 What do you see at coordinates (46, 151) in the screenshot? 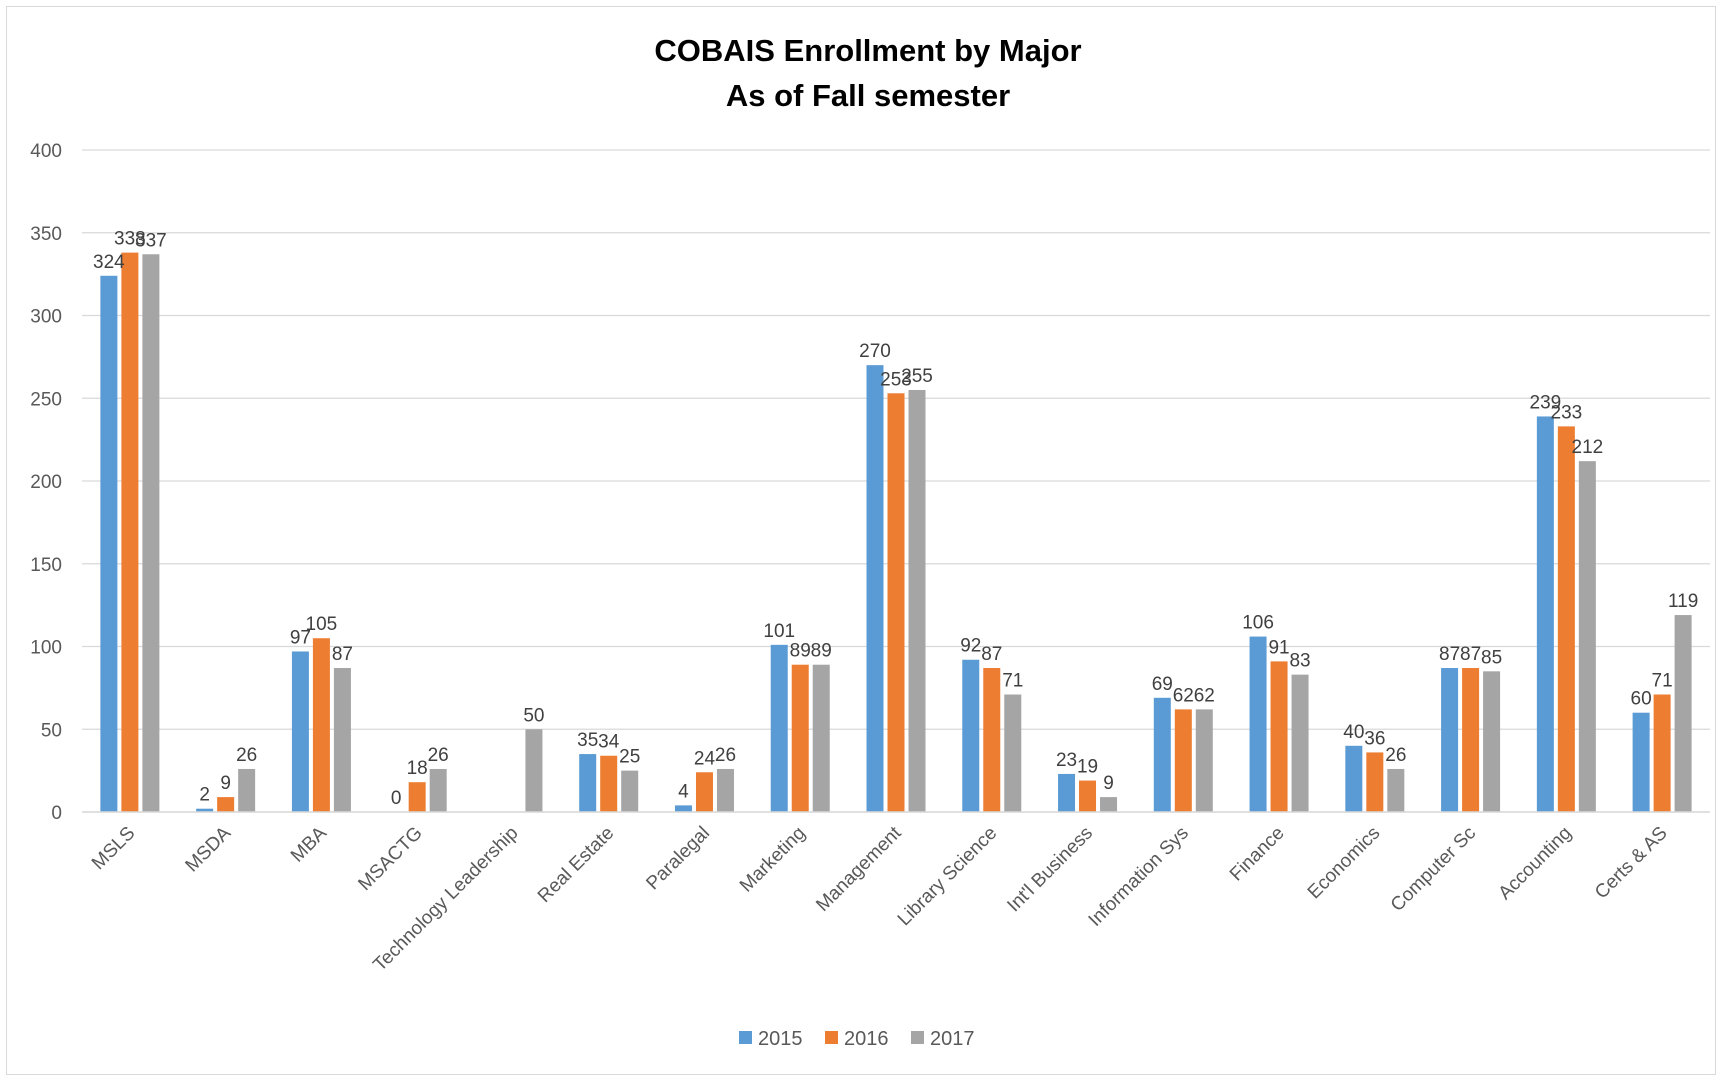
I see `y-tick-label: 400` at bounding box center [46, 151].